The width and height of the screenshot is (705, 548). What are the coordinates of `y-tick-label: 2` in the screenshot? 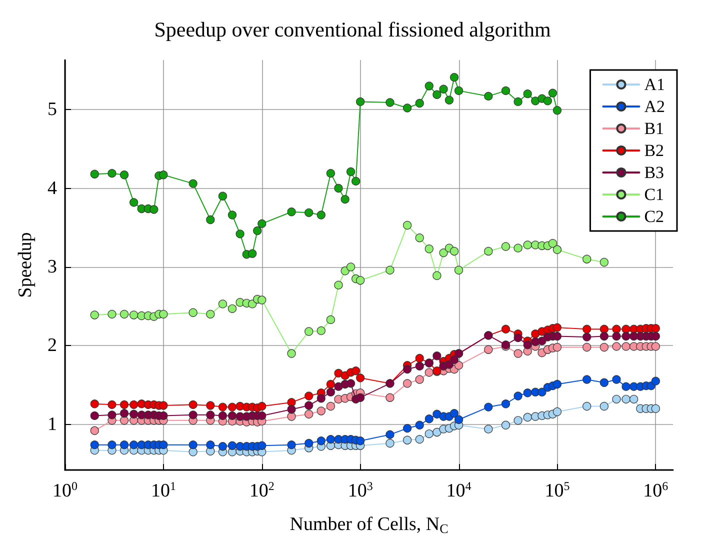 It's located at (52, 345).